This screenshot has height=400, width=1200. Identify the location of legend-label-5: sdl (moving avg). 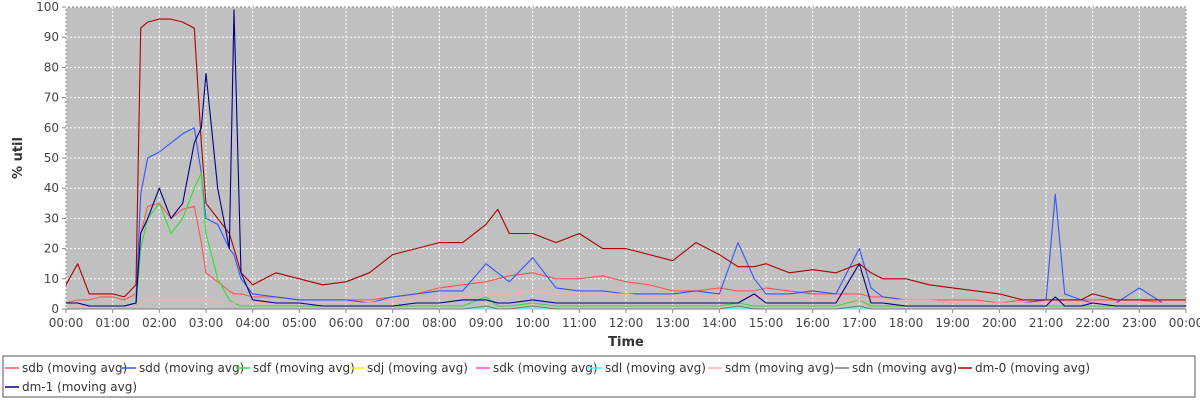
(655, 368).